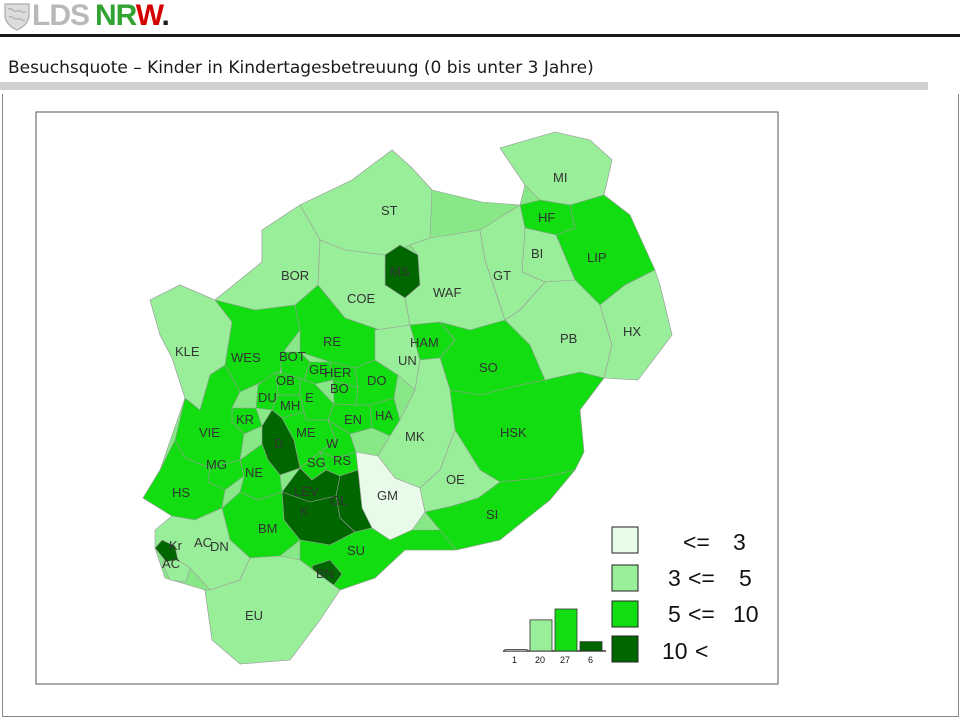 The height and width of the screenshot is (720, 960). What do you see at coordinates (171, 563) in the screenshot?
I see `label-AC-city: AC` at bounding box center [171, 563].